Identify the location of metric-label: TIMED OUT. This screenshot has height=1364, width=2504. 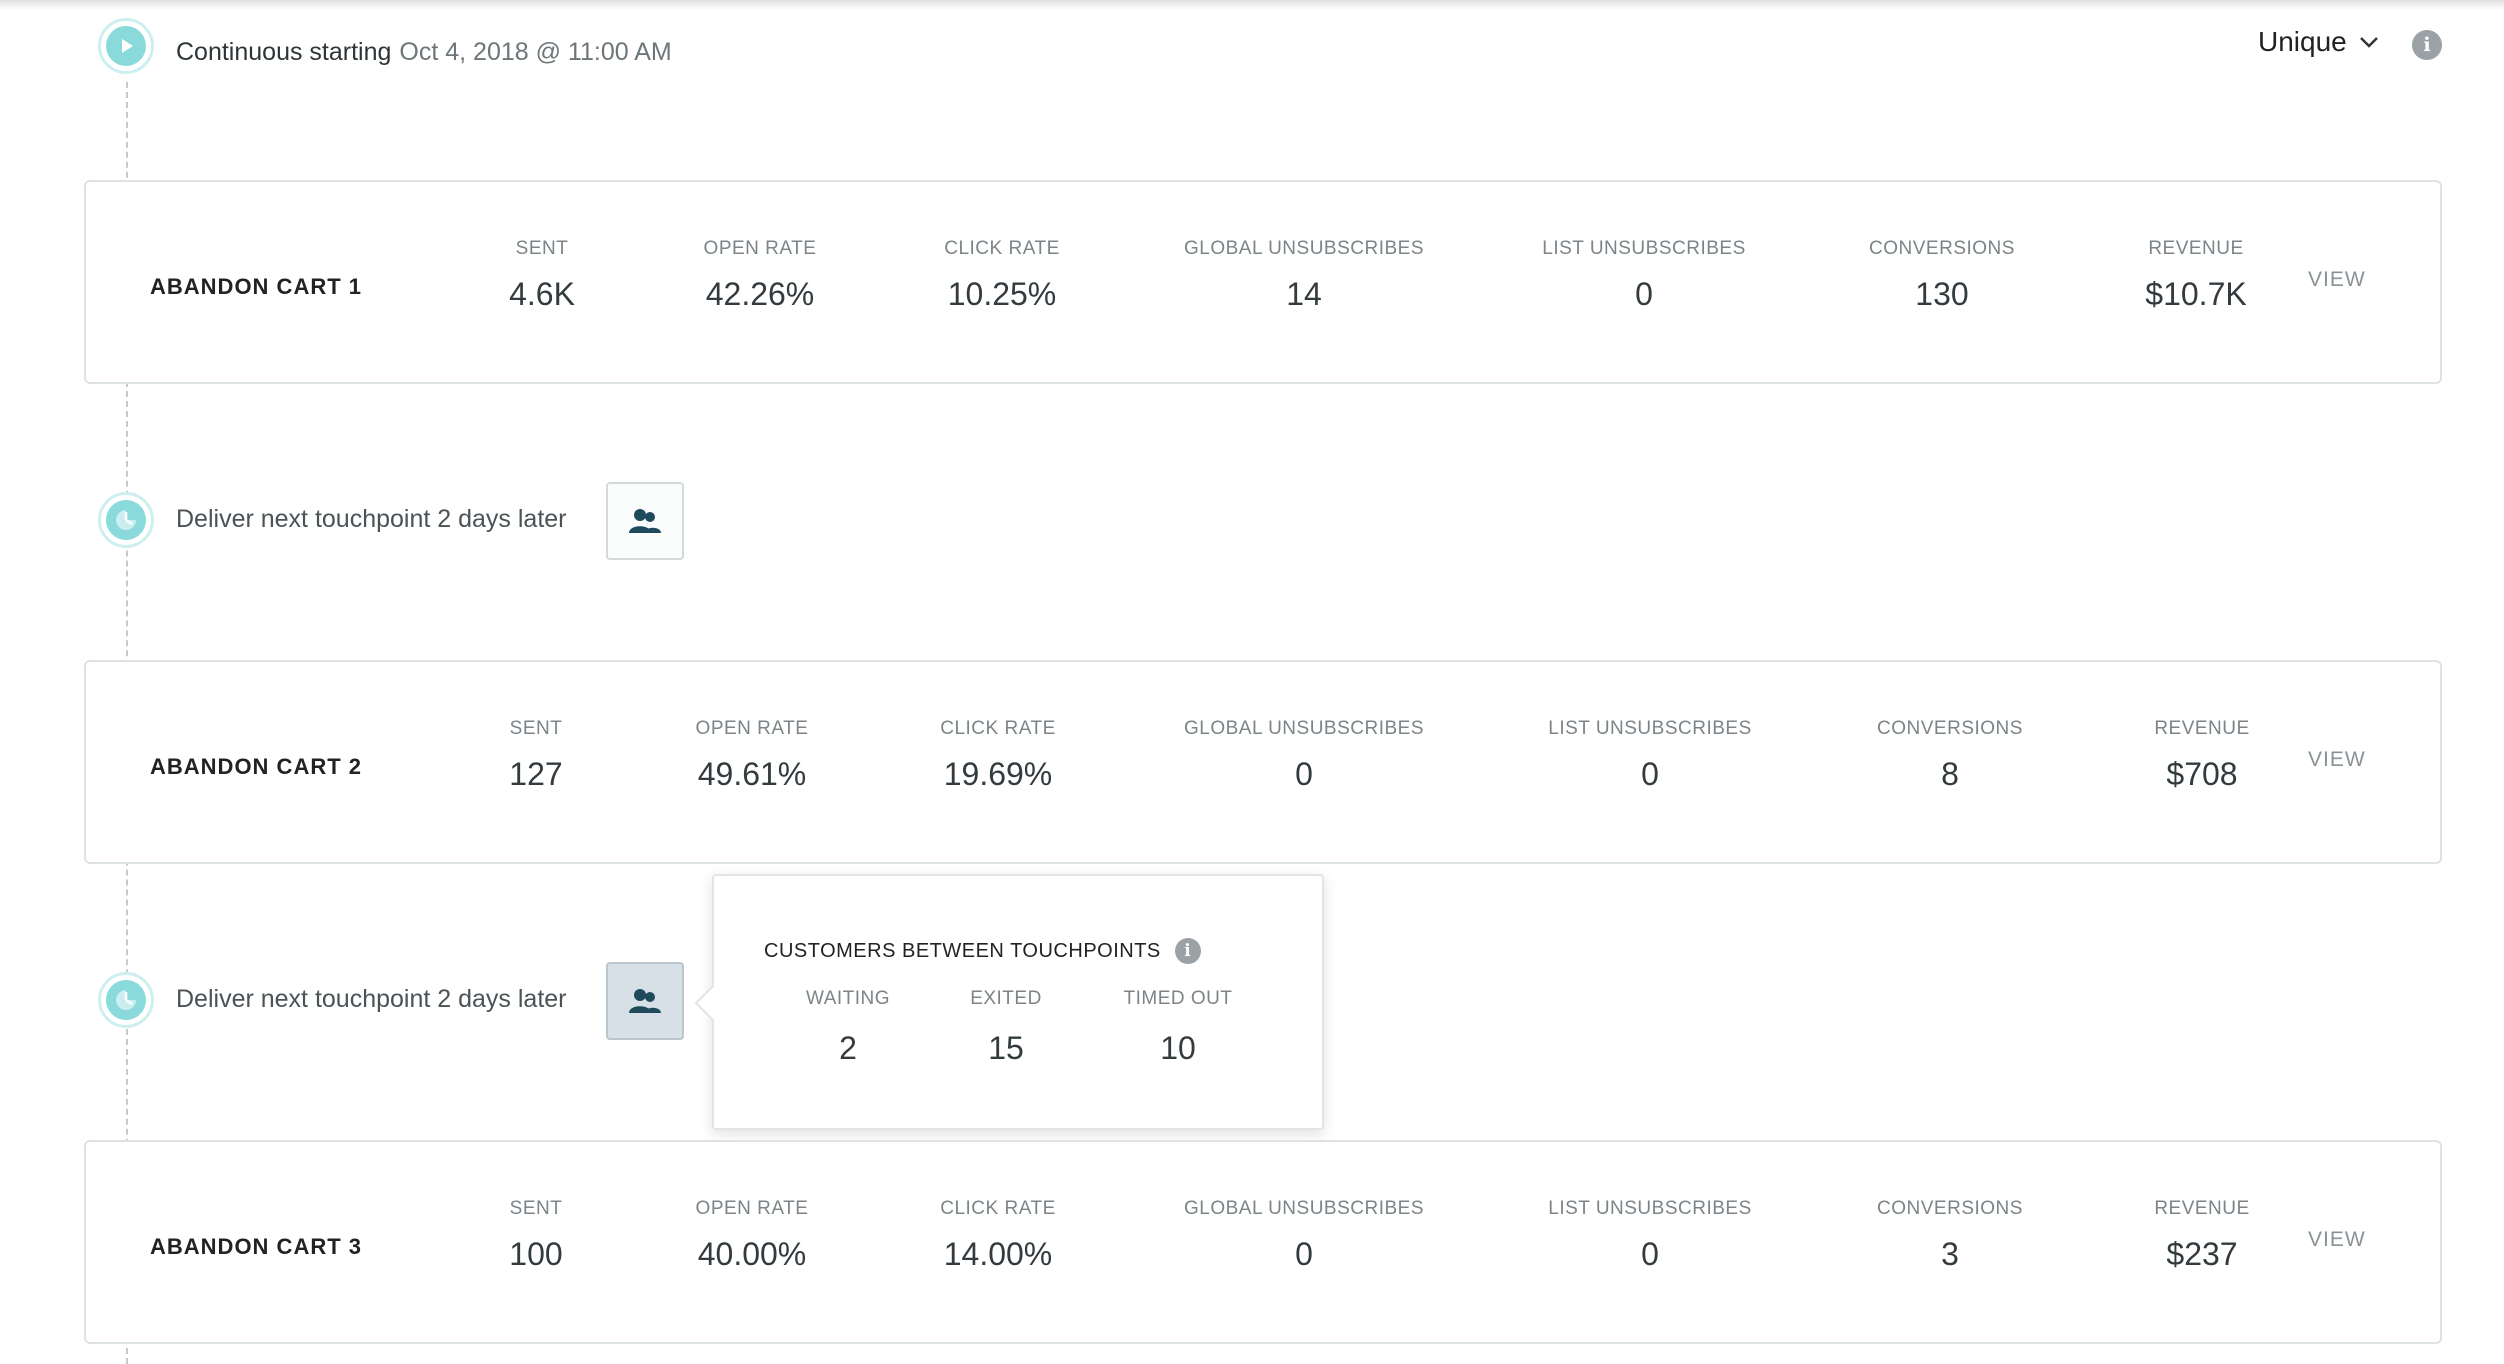
(1178, 998).